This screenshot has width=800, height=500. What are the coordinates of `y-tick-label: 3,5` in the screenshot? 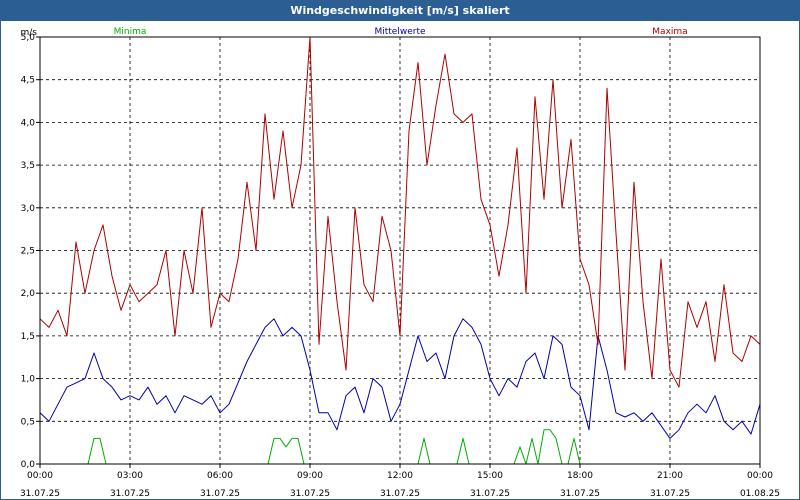 It's located at (28, 166).